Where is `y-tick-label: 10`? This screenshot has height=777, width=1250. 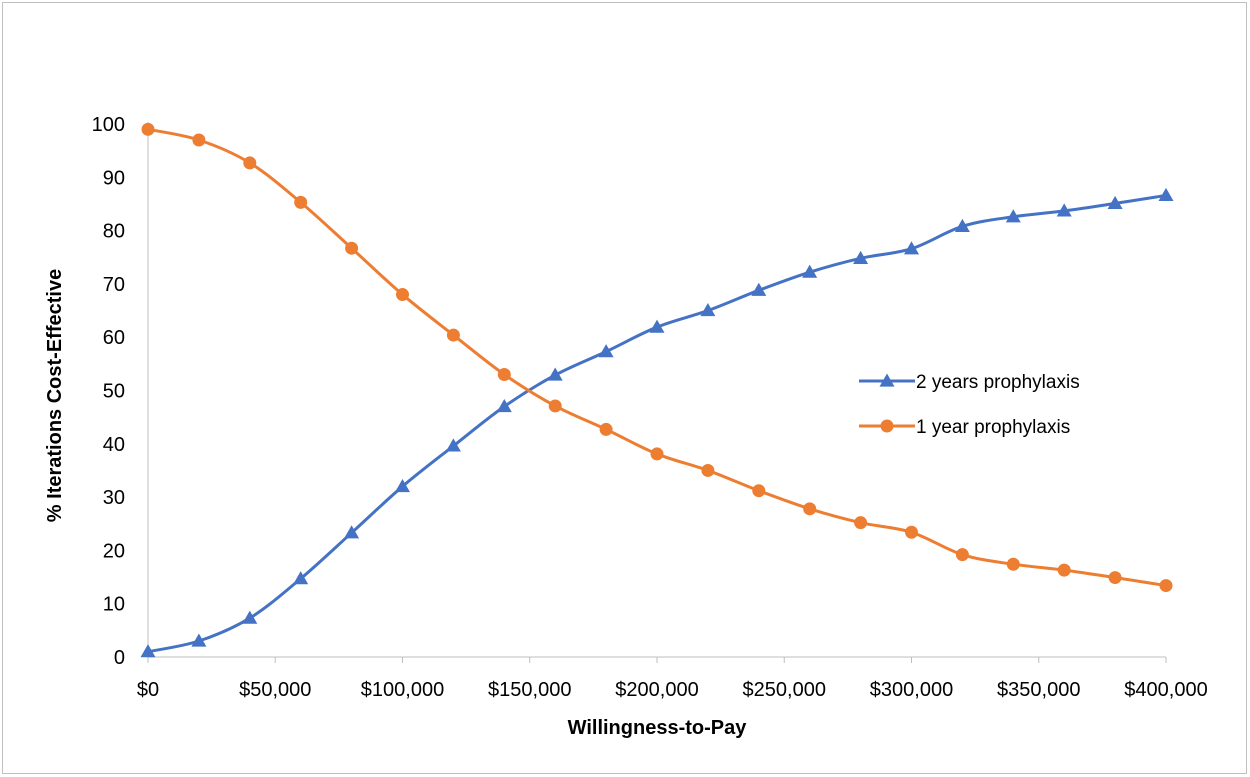 y-tick-label: 10 is located at coordinates (114, 605).